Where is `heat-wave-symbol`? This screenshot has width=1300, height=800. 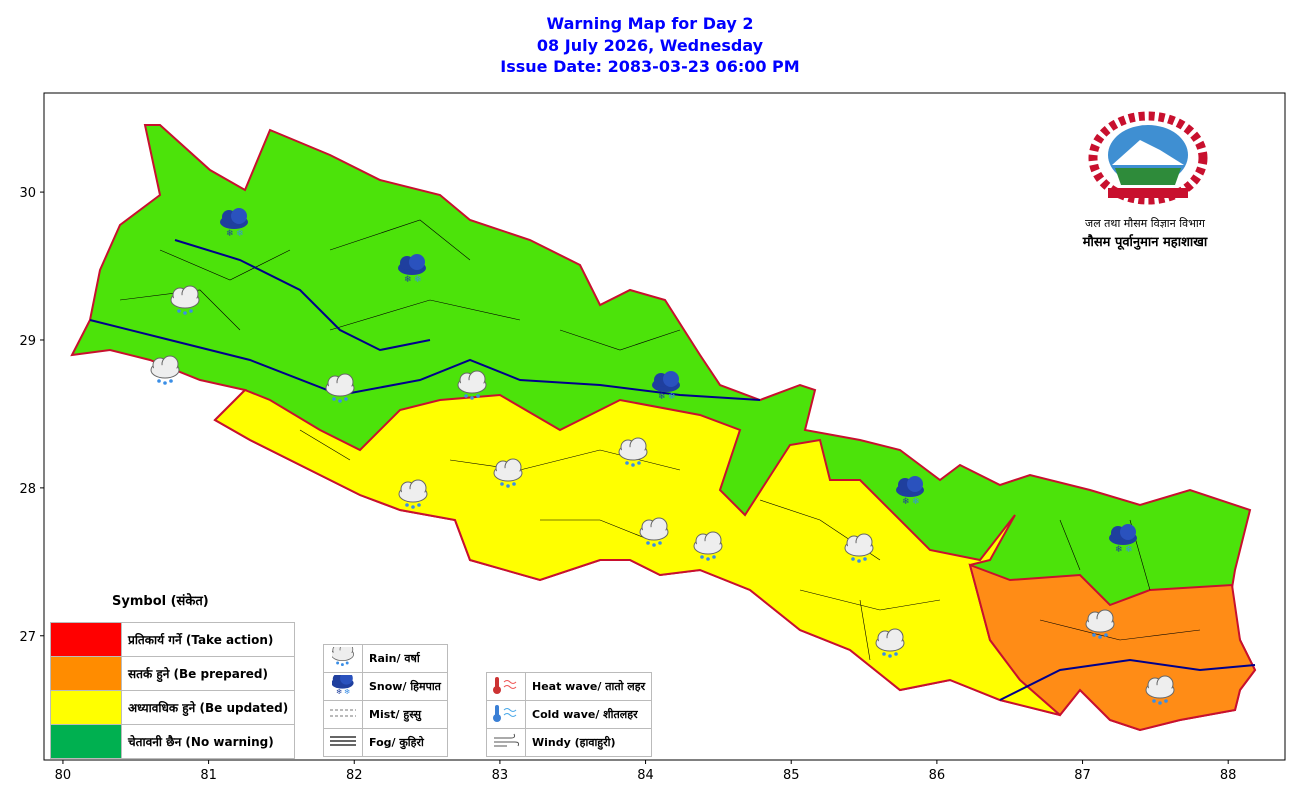
heat-wave-symbol is located at coordinates (505, 685).